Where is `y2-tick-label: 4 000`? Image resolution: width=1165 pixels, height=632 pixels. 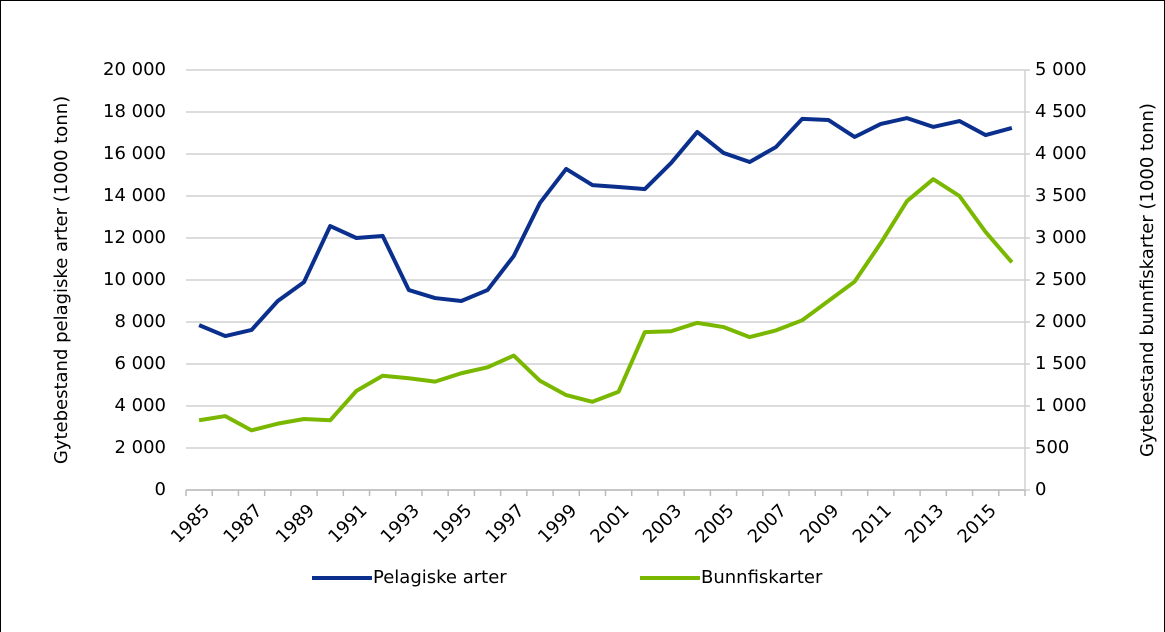 y2-tick-label: 4 000 is located at coordinates (1061, 153).